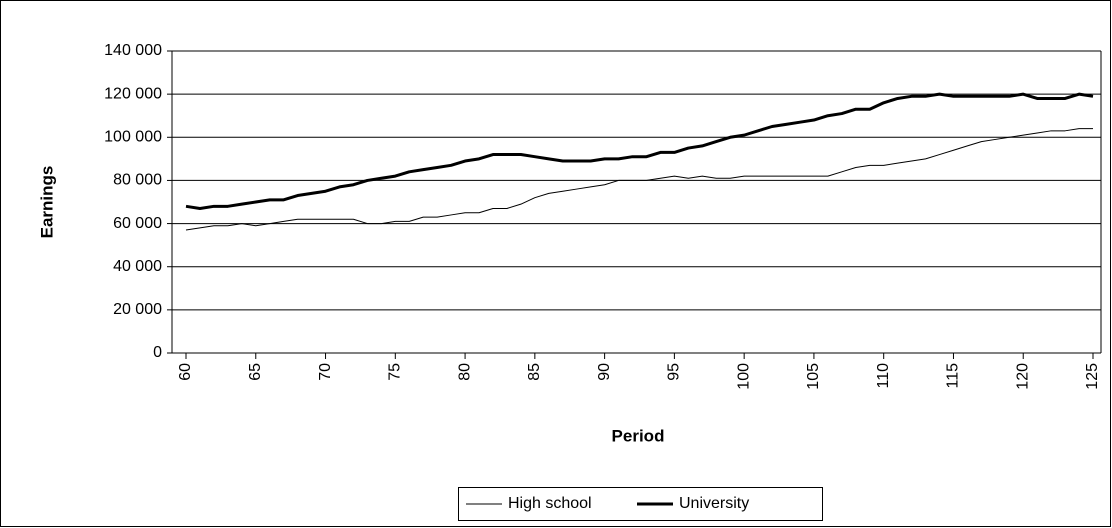  Describe the element at coordinates (1092, 376) in the screenshot. I see `x-tick-label: 125` at that location.